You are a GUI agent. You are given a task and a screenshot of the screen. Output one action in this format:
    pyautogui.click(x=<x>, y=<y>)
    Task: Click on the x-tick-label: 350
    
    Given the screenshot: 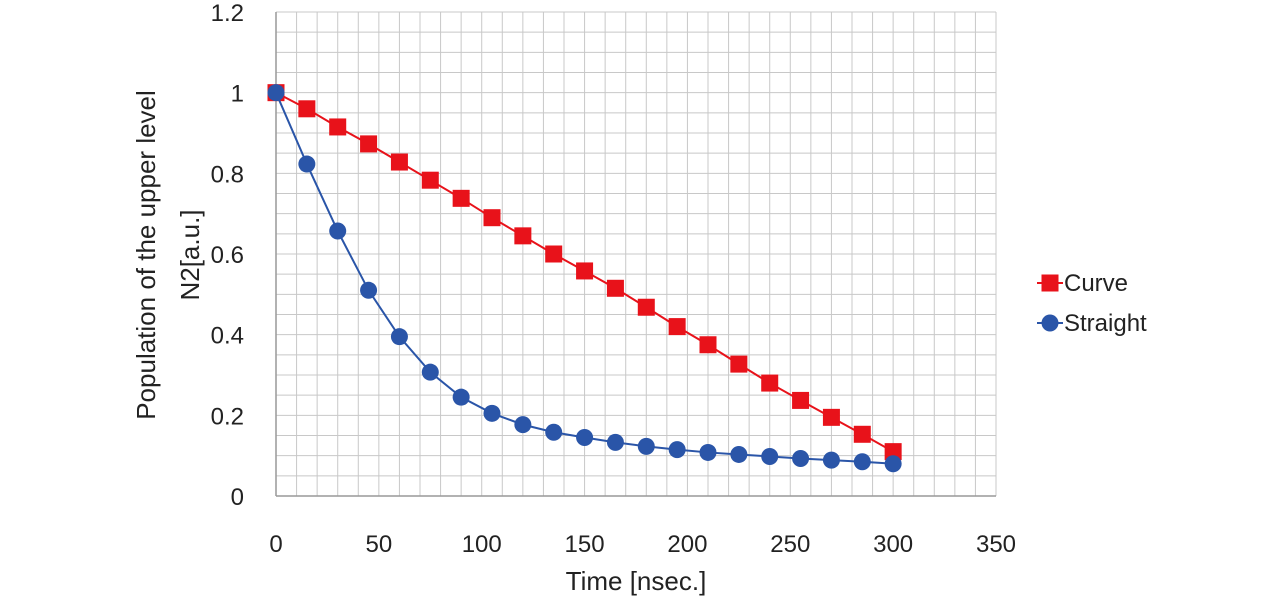 What is the action you would take?
    pyautogui.click(x=996, y=544)
    